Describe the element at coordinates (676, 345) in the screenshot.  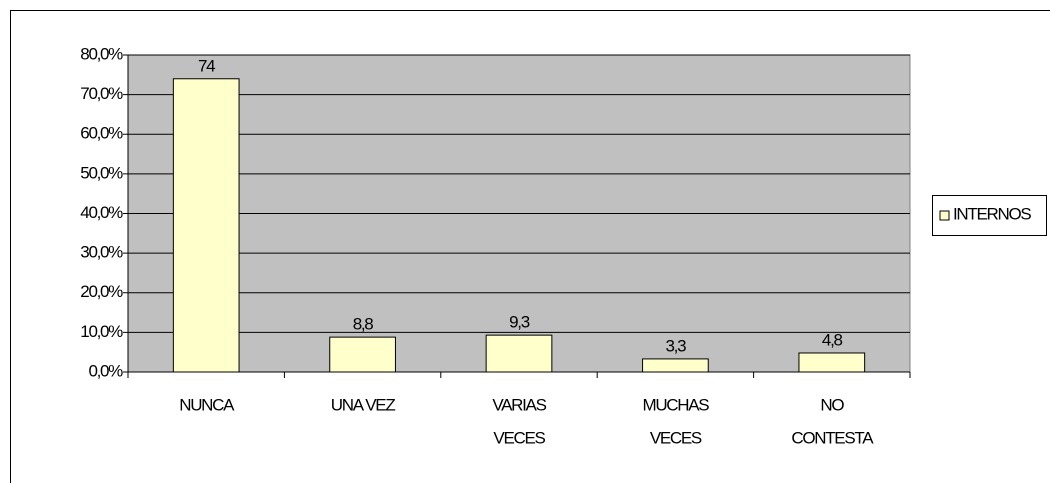
I see `data-label: 3,3` at that location.